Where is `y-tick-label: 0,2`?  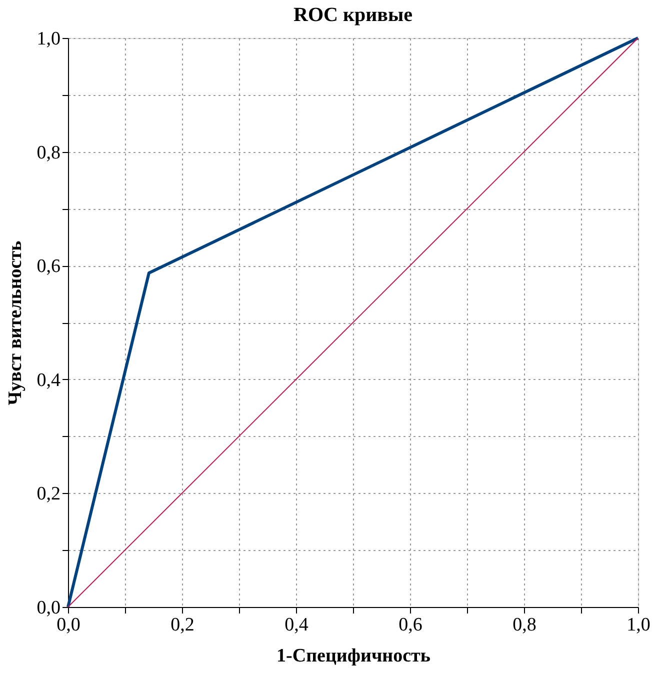 y-tick-label: 0,2 is located at coordinates (48, 494).